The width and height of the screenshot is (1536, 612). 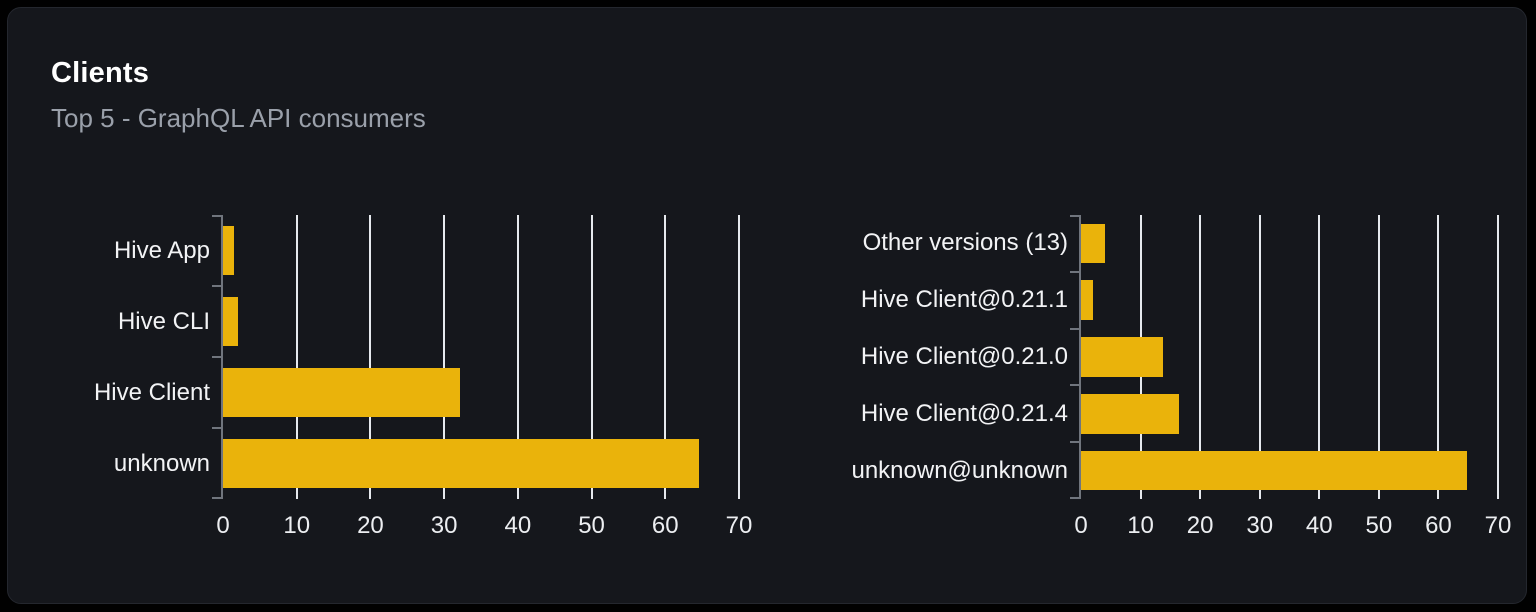 What do you see at coordinates (1274, 470) in the screenshot?
I see `bar-unknown-unknown` at bounding box center [1274, 470].